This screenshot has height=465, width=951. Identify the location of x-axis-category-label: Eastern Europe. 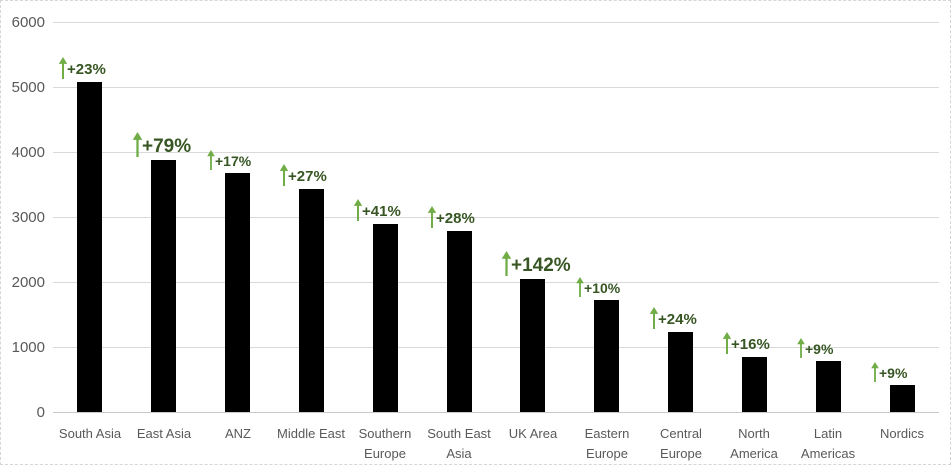
(607, 444).